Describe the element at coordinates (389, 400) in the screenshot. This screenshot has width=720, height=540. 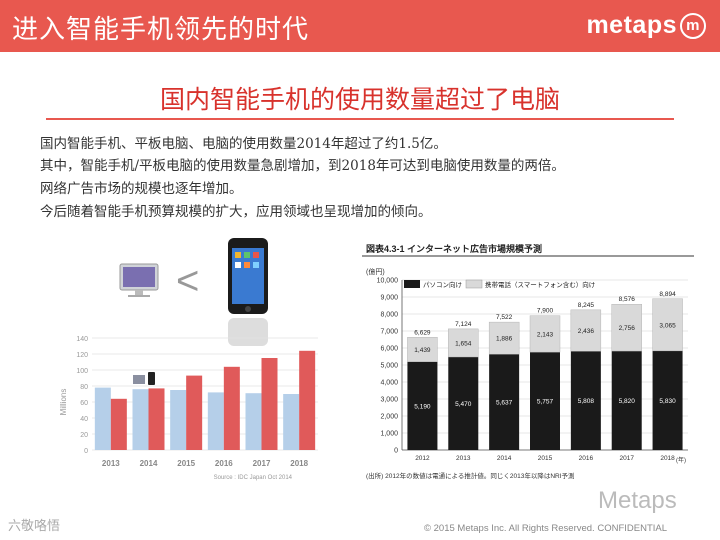
I see `y-tick-label: 3,000` at that location.